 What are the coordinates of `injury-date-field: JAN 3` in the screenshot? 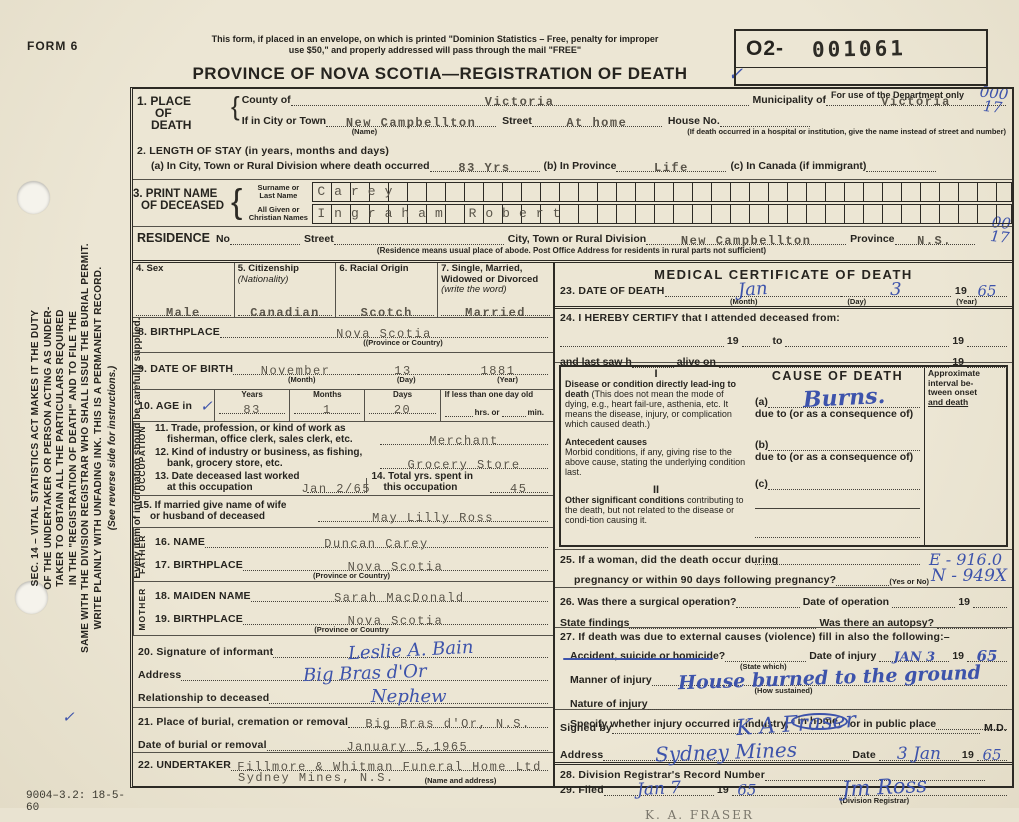 It's located at (914, 656).